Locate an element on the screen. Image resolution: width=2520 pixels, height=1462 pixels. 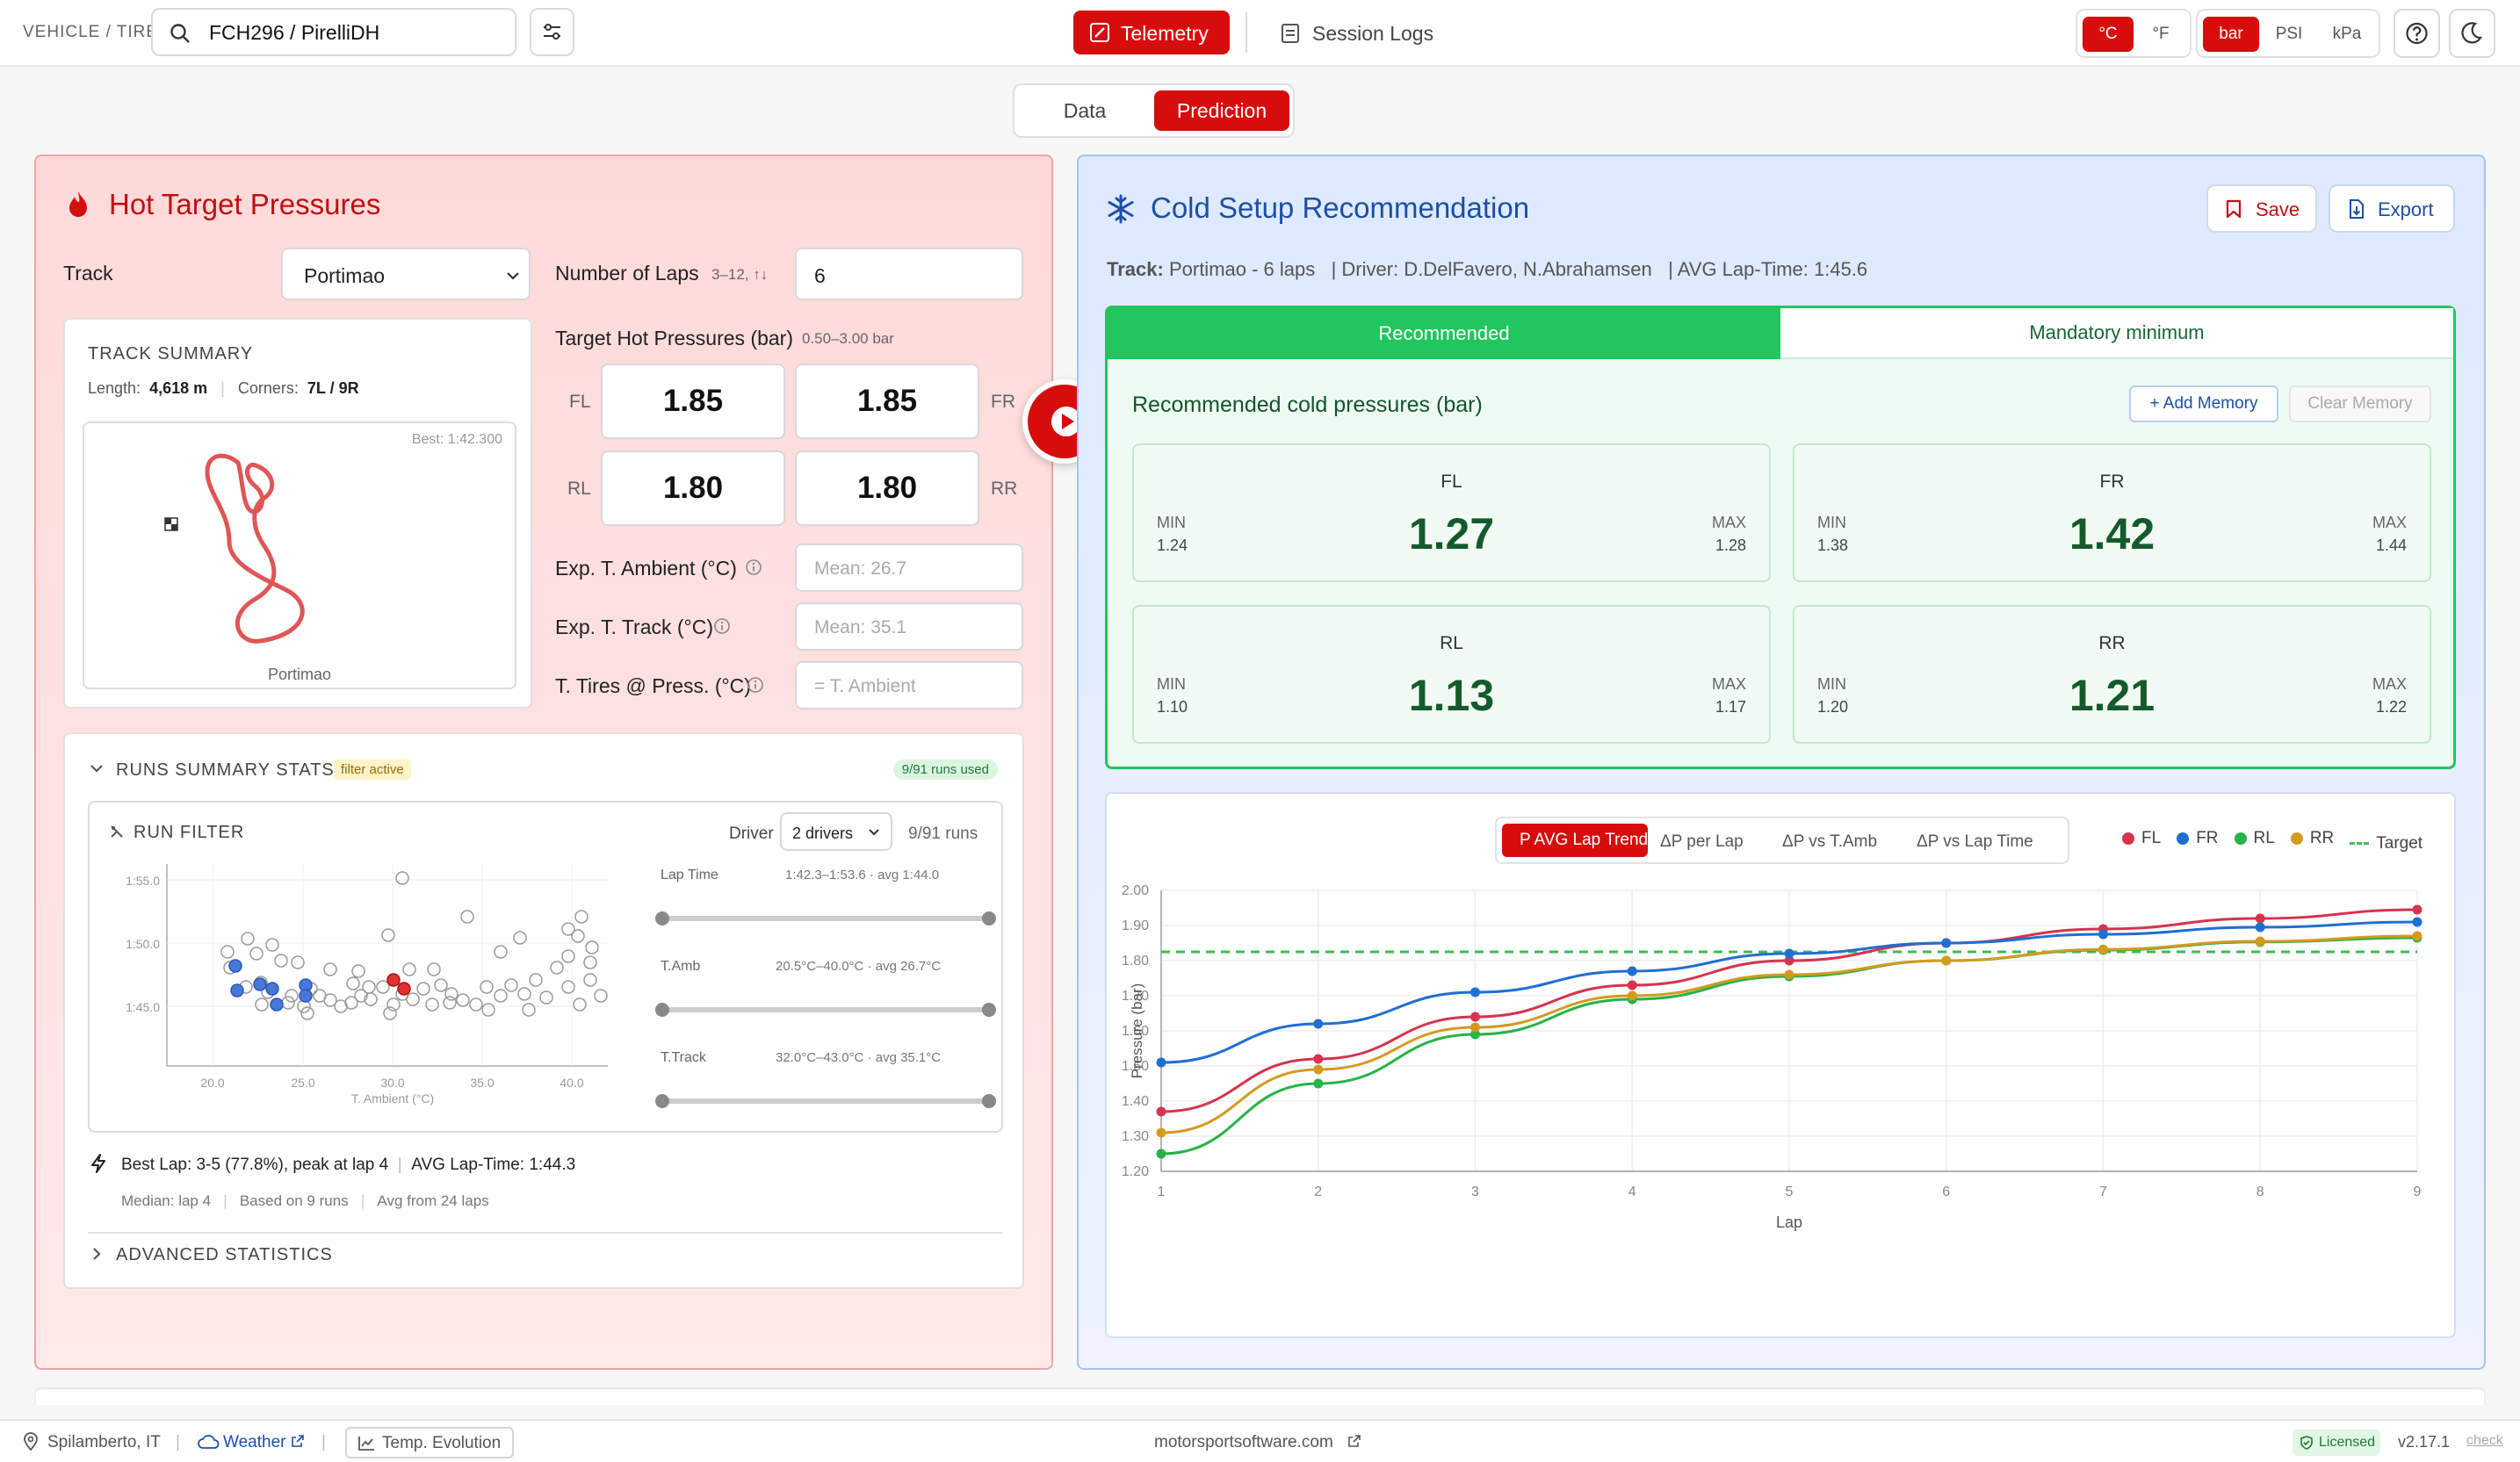
runs-summary-title: RUNS SUMMARY STATS is located at coordinates (225, 770).